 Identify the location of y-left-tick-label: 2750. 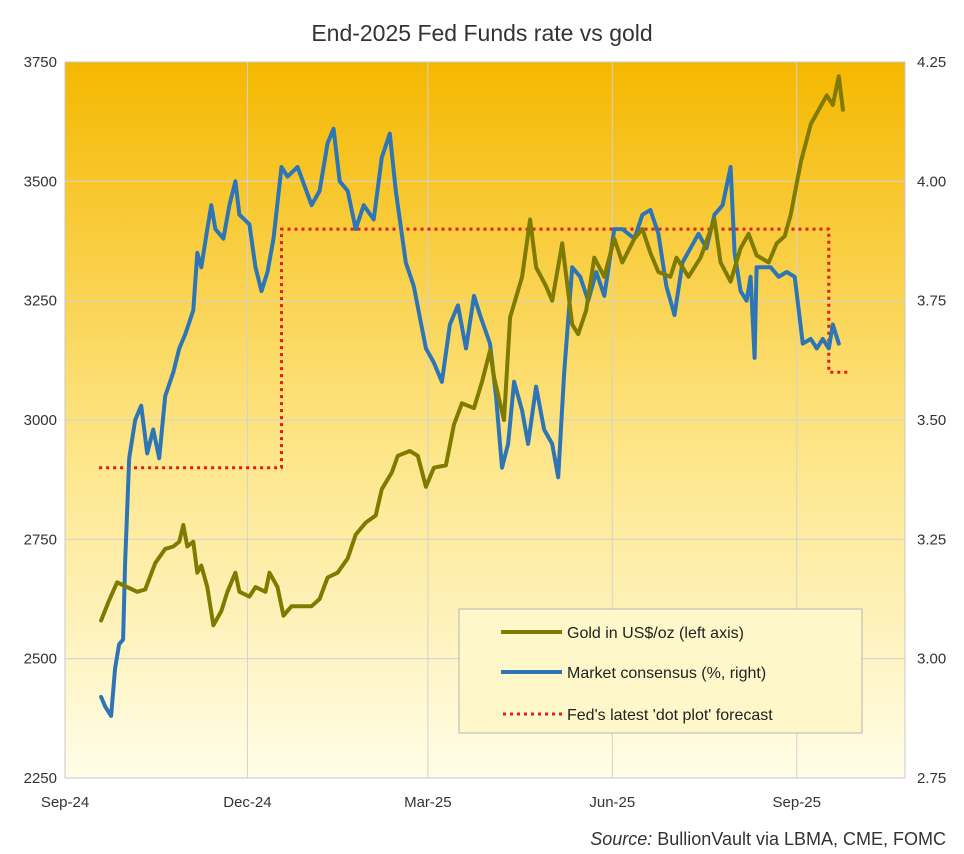
(40, 539).